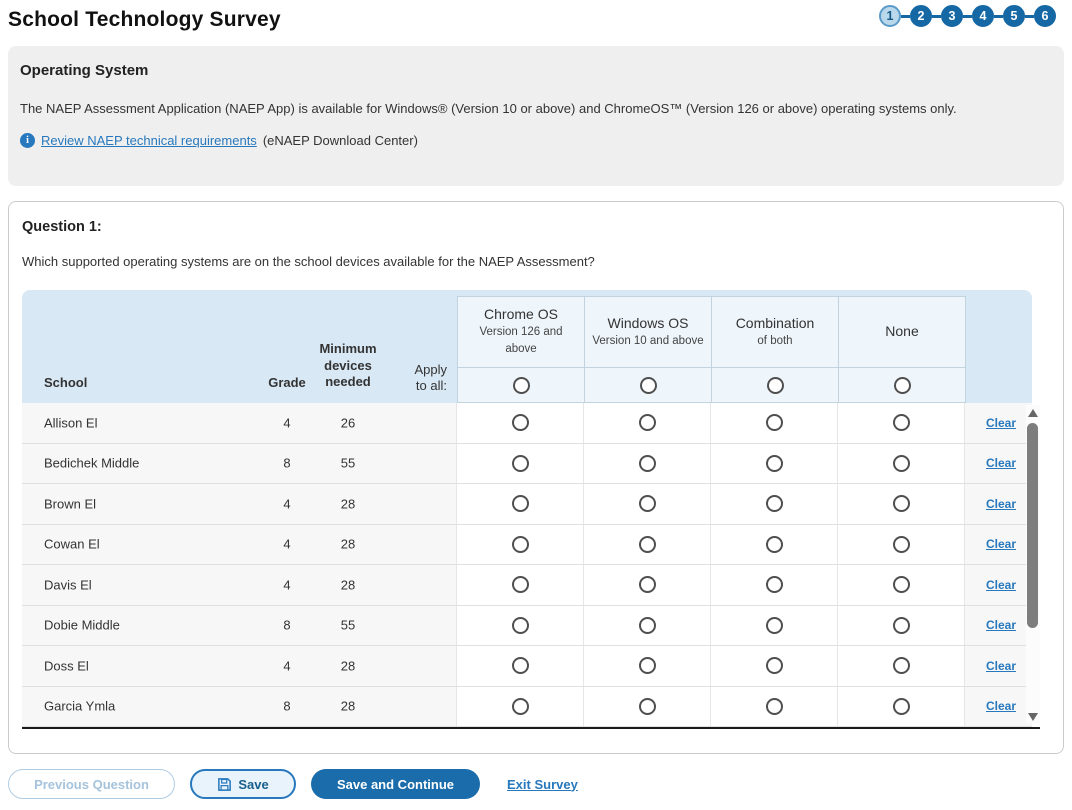 The height and width of the screenshot is (810, 1072). I want to click on os-header-none: None, so click(902, 349).